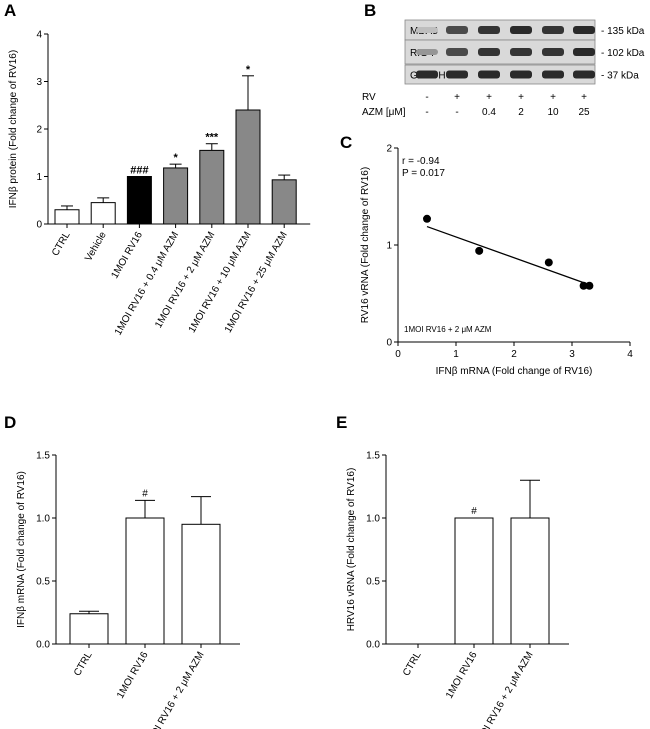  I want to click on x-tick-label: 1MOI RV16 + 10 μM AZM, so click(220, 282).